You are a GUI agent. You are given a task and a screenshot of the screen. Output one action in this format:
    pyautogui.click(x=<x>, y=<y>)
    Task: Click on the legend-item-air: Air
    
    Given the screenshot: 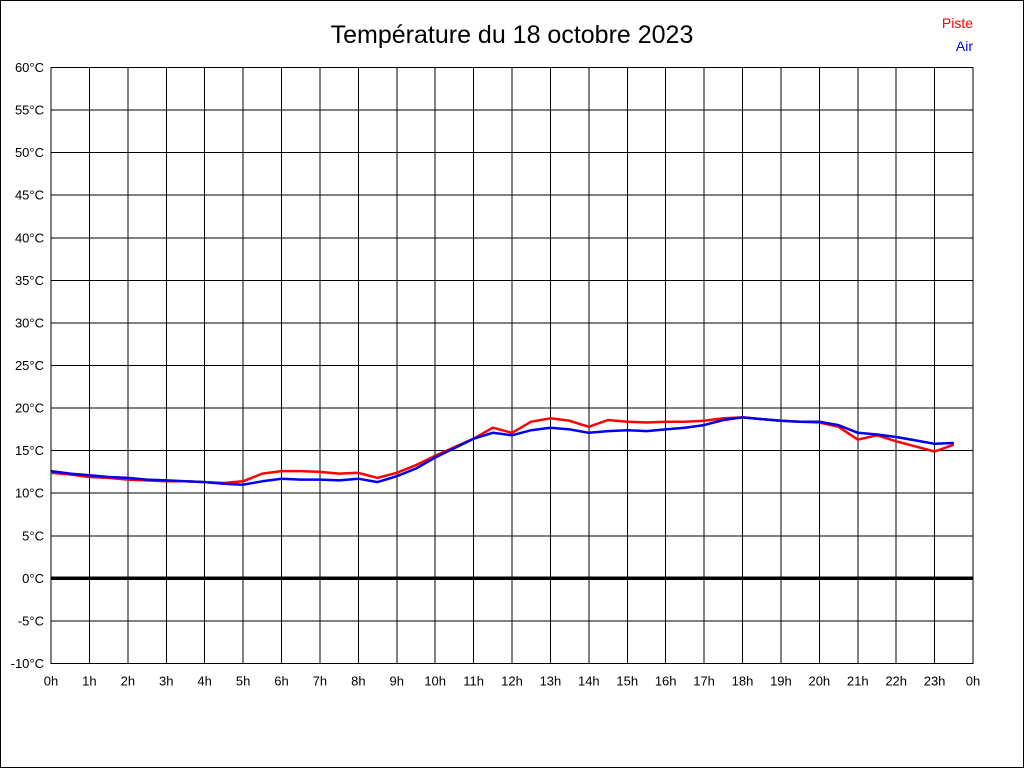 What is the action you would take?
    pyautogui.click(x=964, y=46)
    